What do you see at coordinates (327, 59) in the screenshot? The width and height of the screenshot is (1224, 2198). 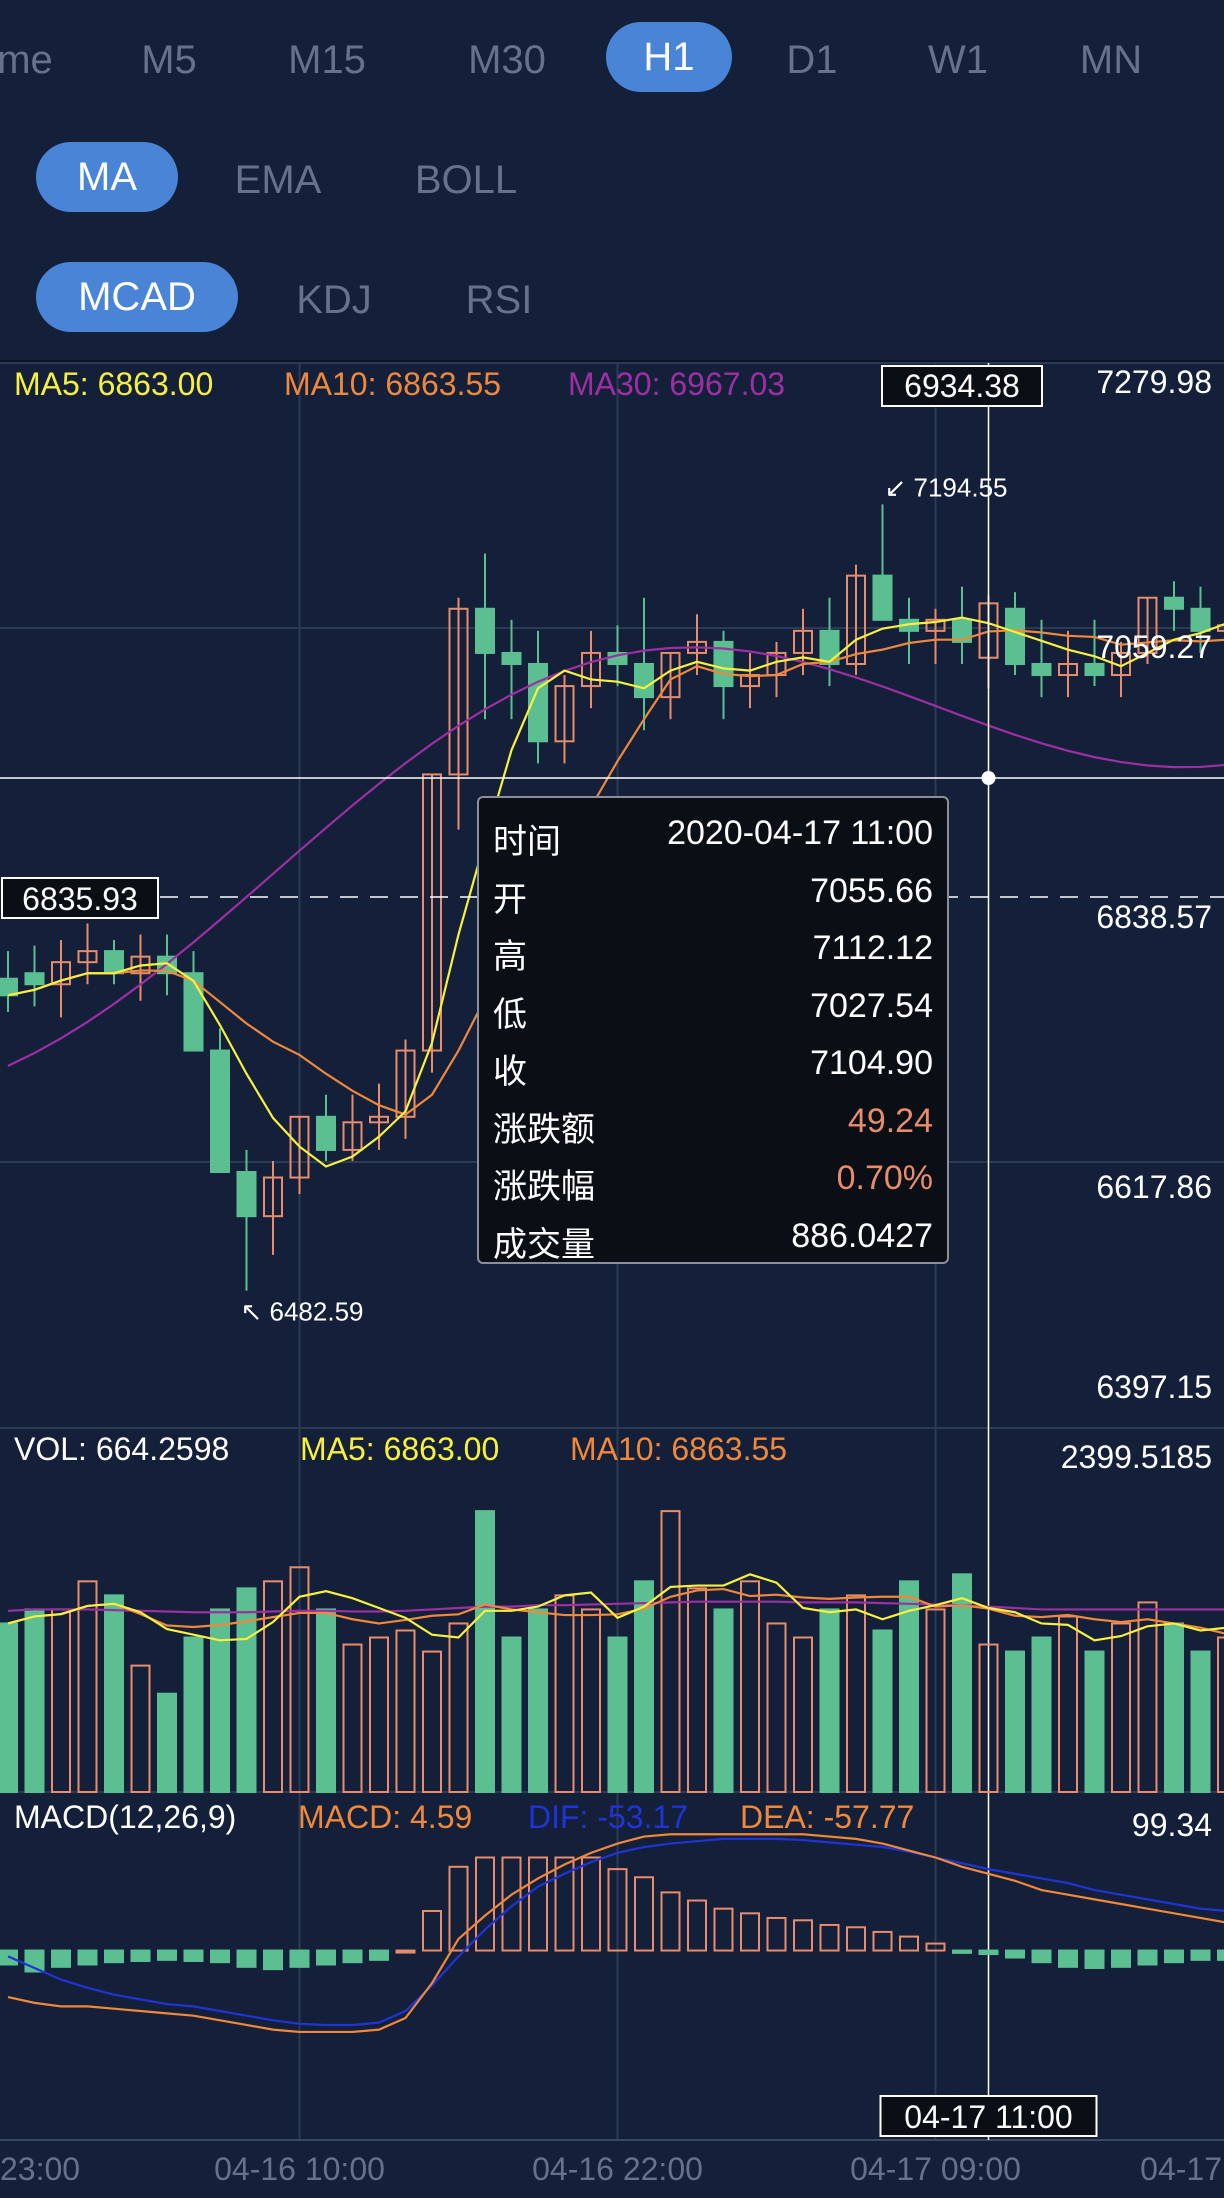 I see `tab-m15: M15` at bounding box center [327, 59].